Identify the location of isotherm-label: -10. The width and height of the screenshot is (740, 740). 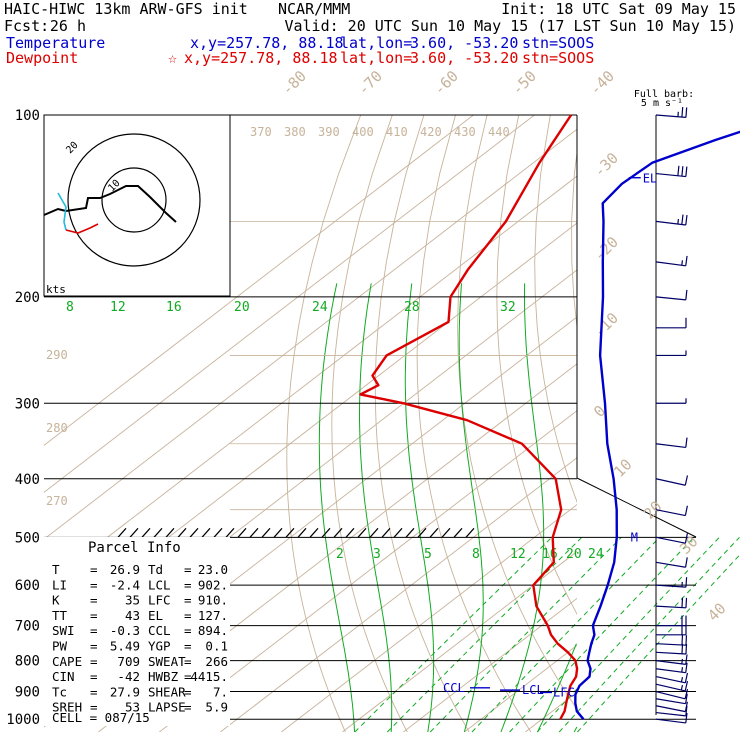
(606, 325).